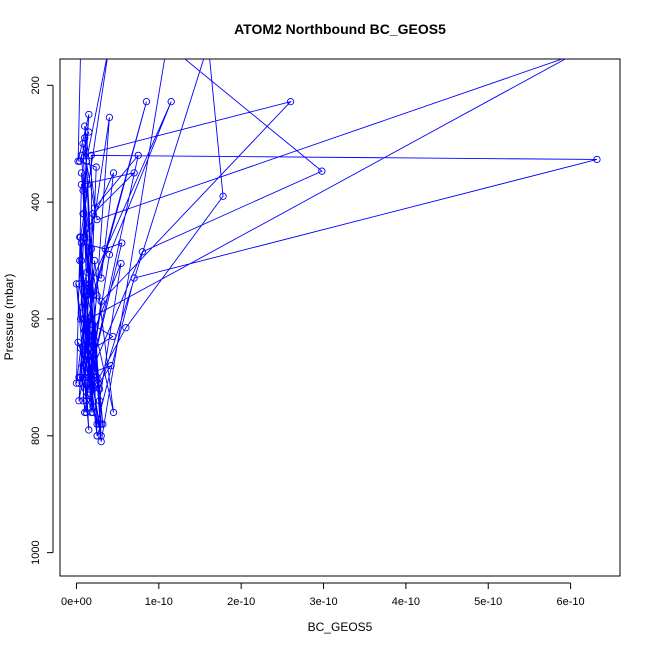 This screenshot has width=650, height=650. Describe the element at coordinates (323, 595) in the screenshot. I see `x-axis: 0e+00 1e-10 2e-10 3e-10 4e-10 5e-10 6e-10` at that location.